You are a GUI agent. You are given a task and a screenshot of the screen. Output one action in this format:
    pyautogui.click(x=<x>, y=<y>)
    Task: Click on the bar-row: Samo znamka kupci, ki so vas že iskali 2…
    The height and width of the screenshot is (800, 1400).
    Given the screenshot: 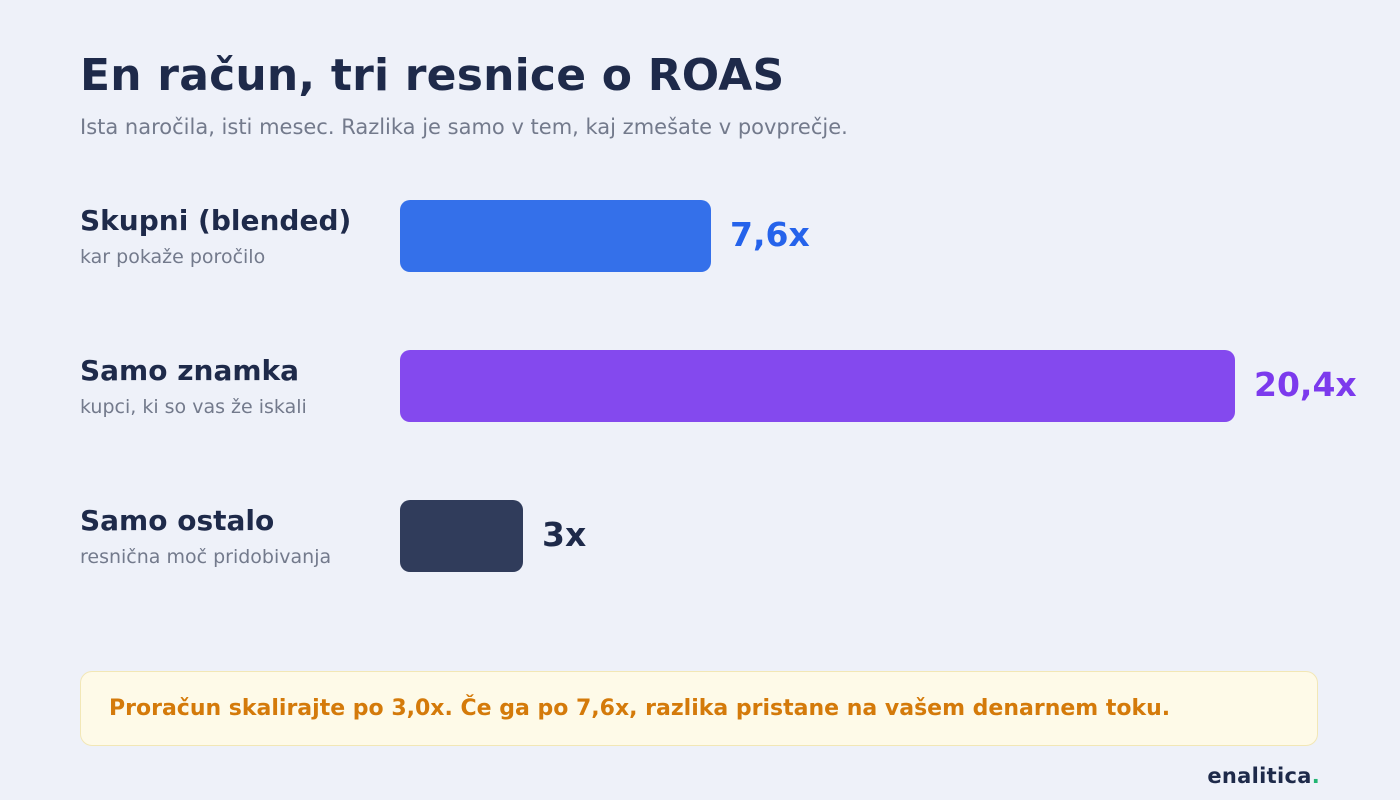 What is the action you would take?
    pyautogui.click(x=700, y=386)
    